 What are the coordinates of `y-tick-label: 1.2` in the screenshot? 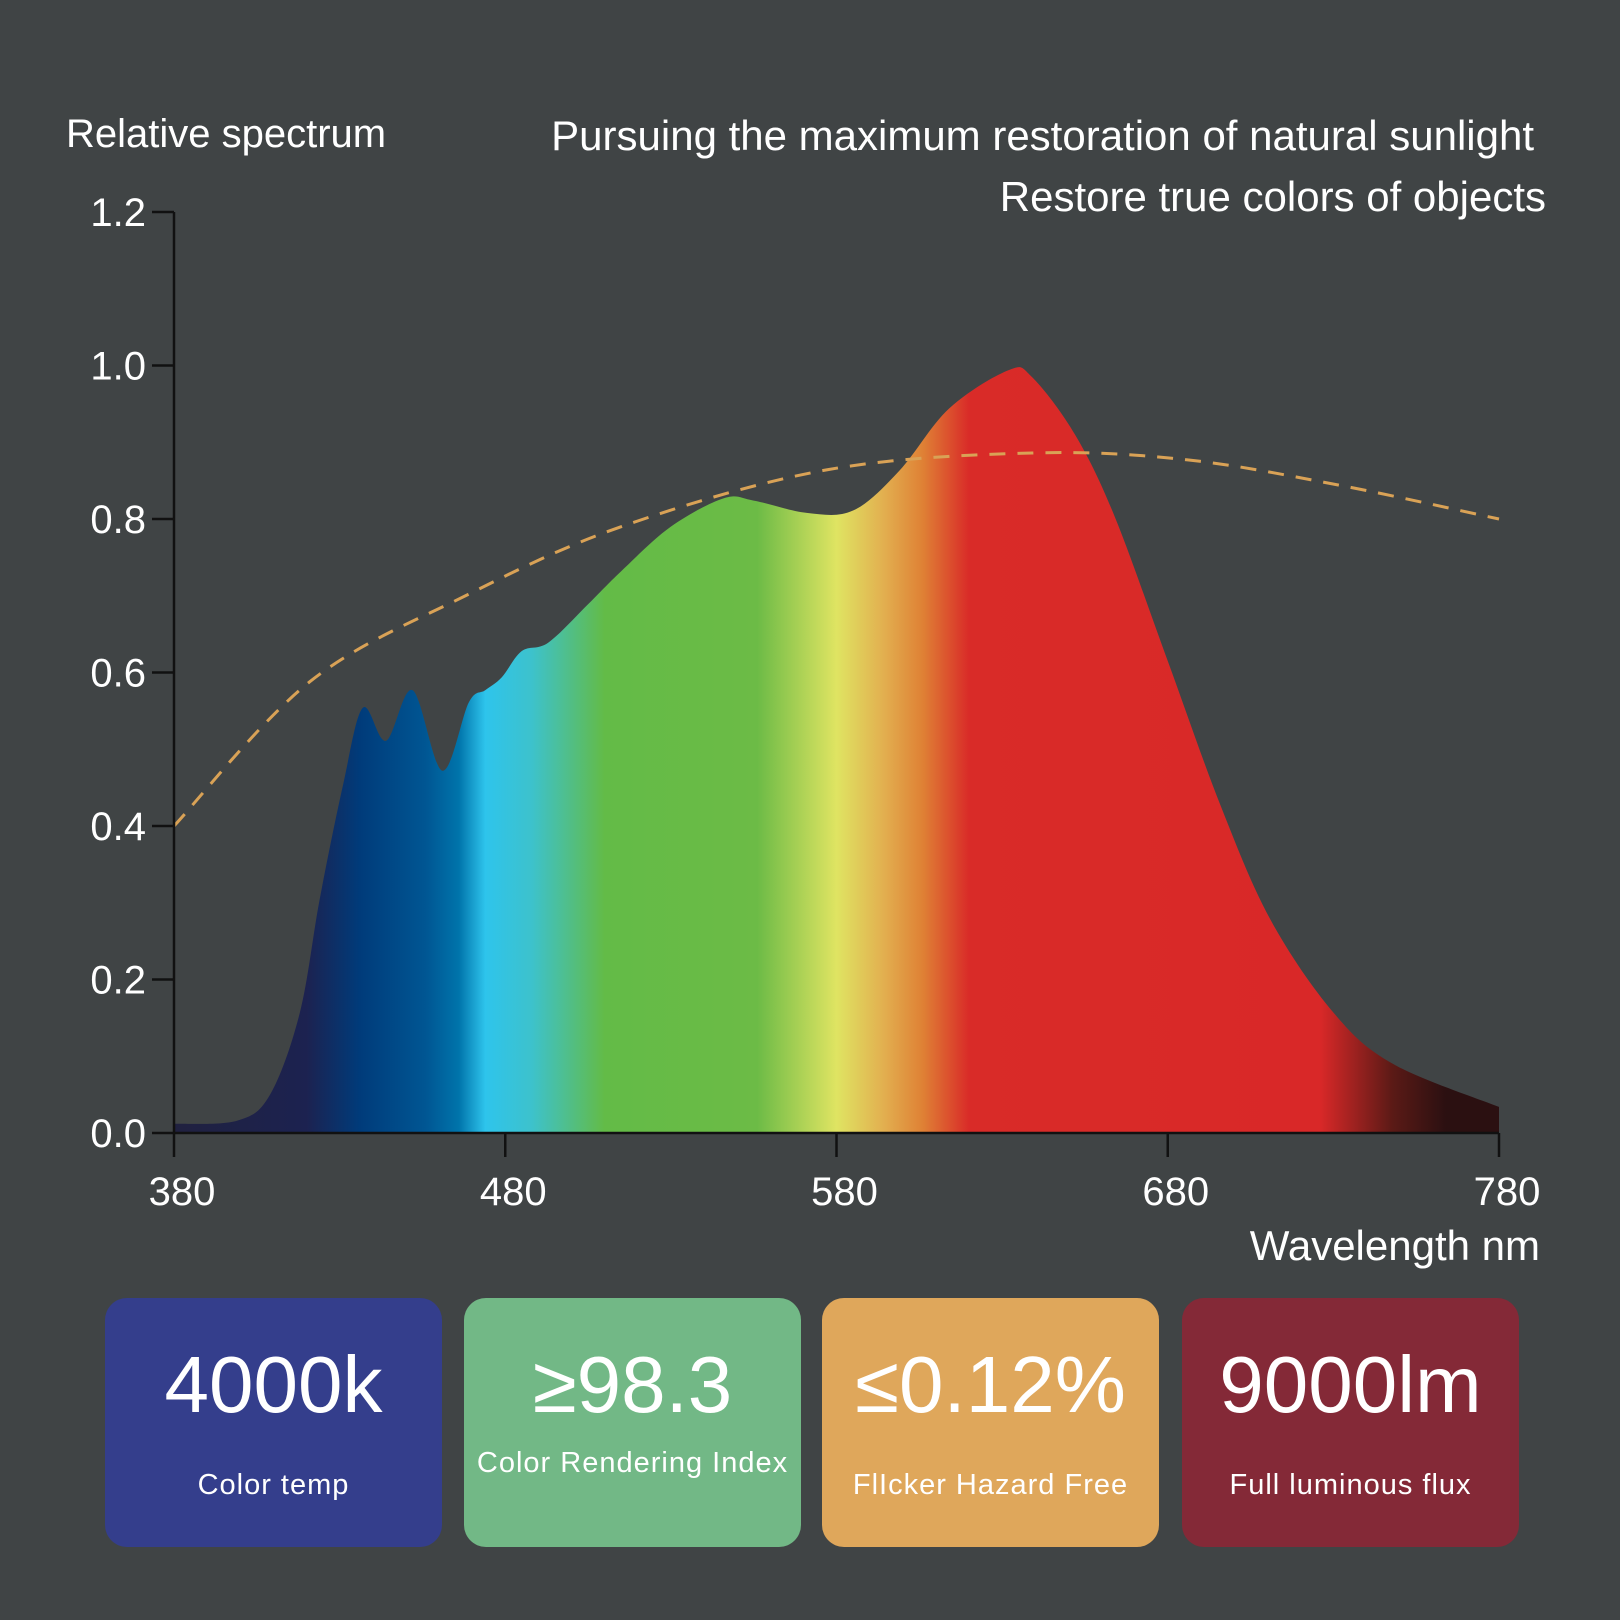 It's located at (118, 213).